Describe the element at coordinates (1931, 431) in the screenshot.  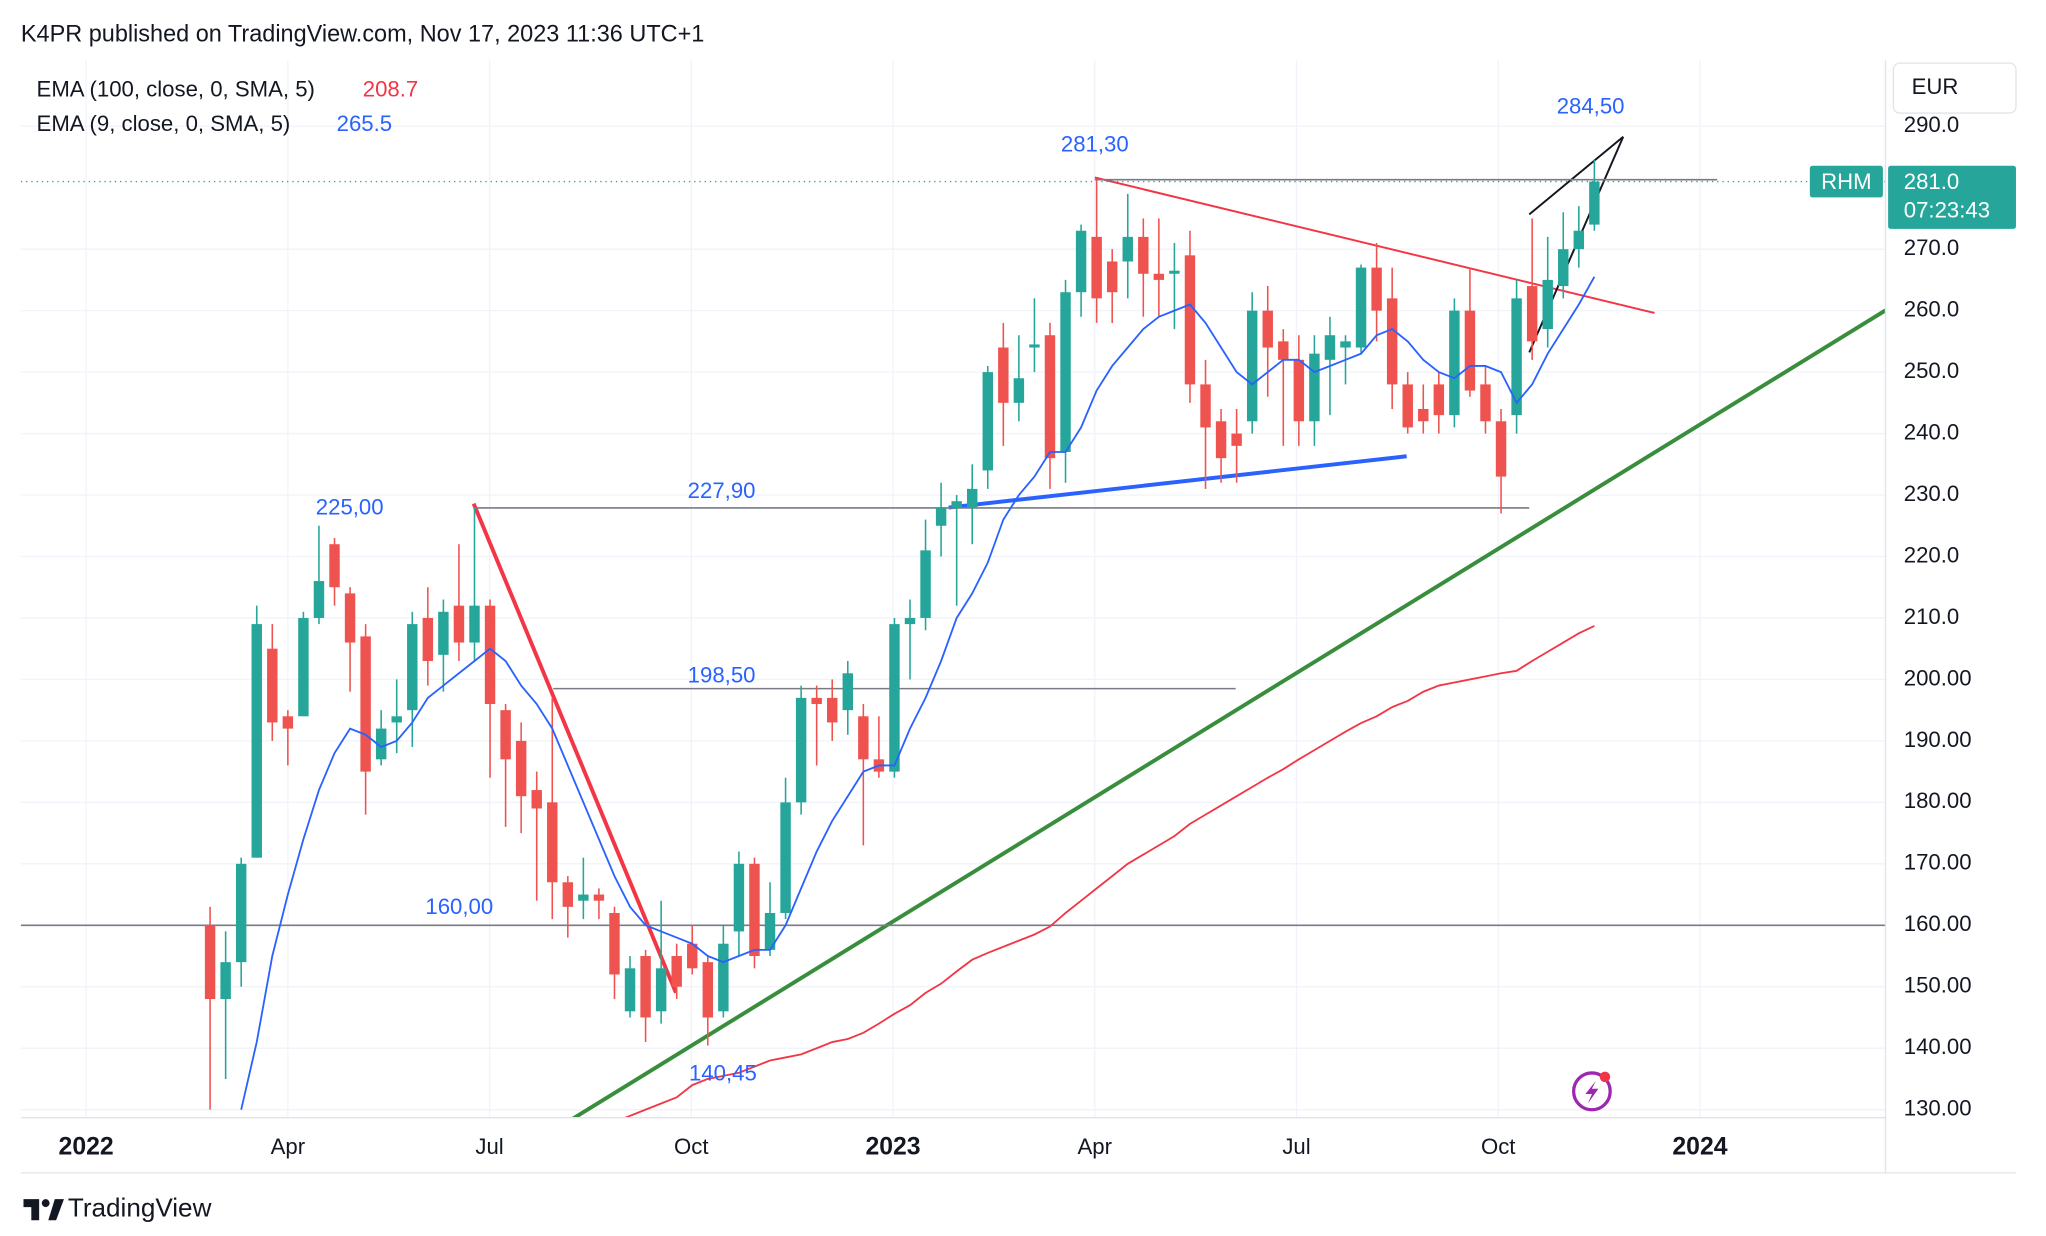
I see `y-tick-label: 240.0` at that location.